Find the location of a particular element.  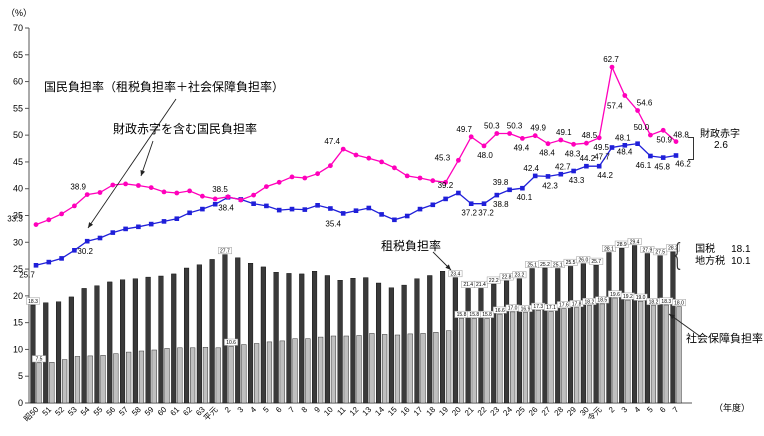

svg-text: 25.2 is located at coordinates (545, 265).